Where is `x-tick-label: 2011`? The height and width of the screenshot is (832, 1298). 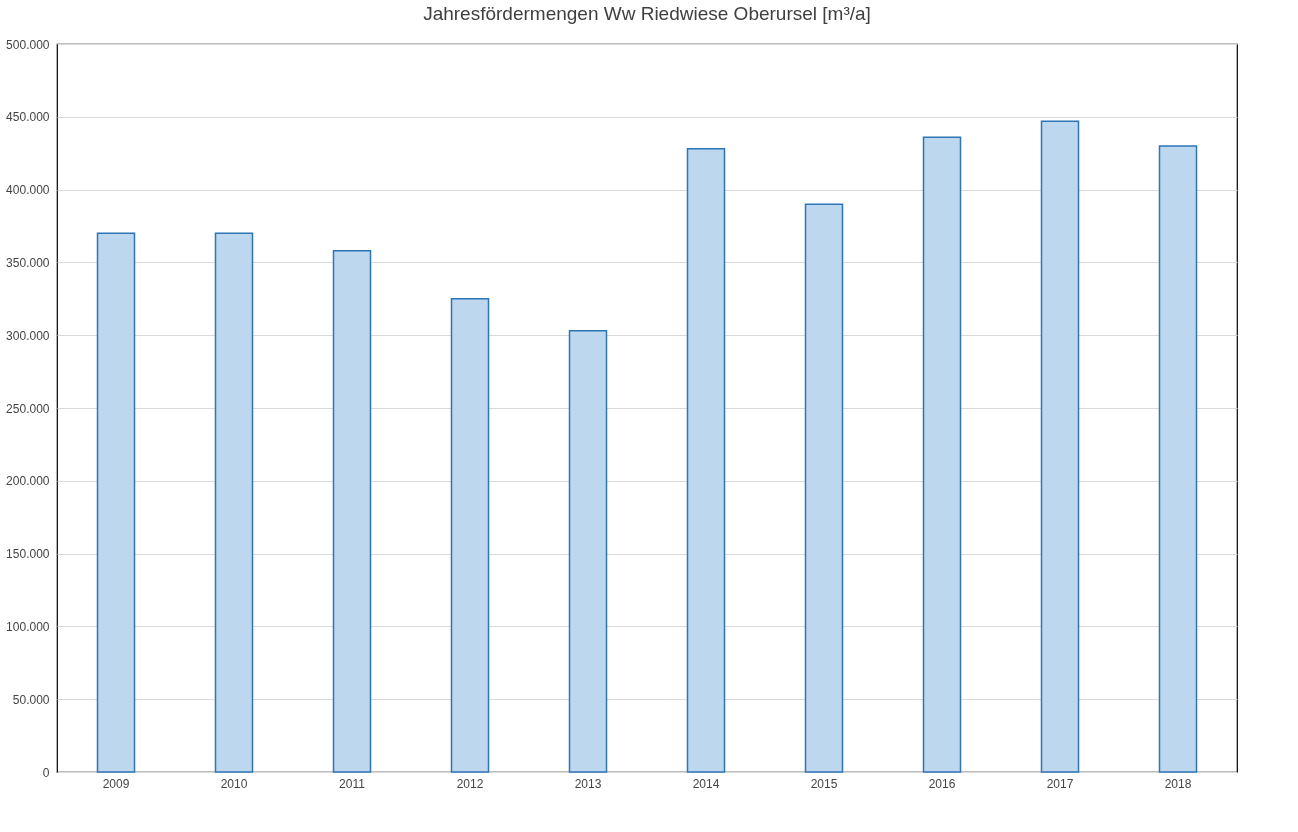 x-tick-label: 2011 is located at coordinates (352, 783).